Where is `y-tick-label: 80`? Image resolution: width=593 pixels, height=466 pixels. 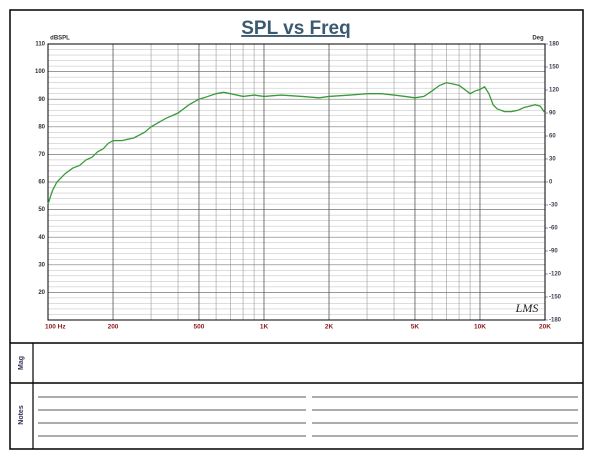
y-tick-label: 80 is located at coordinates (41, 127).